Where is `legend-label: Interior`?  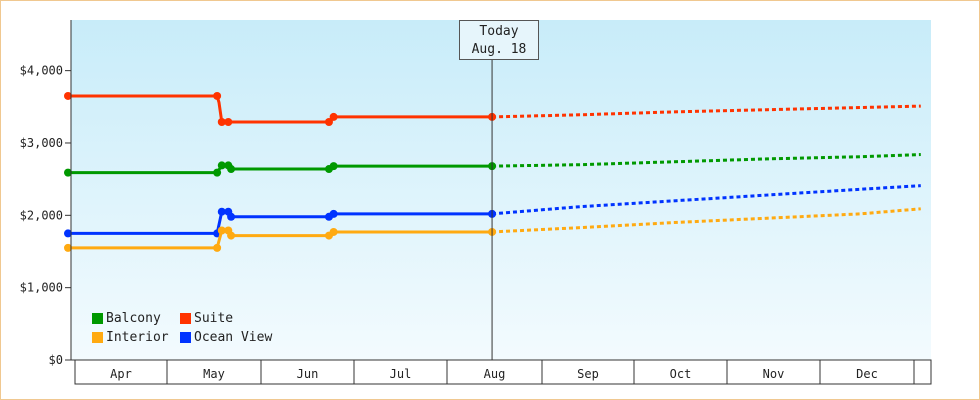 legend-label: Interior is located at coordinates (137, 337).